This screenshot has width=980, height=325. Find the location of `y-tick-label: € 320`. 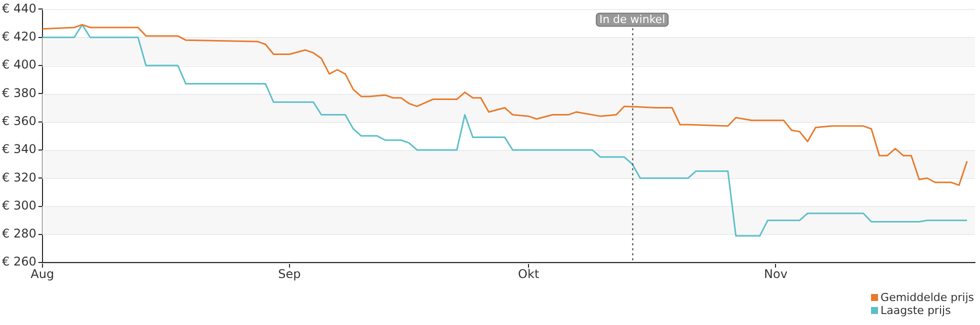

y-tick-label: € 320 is located at coordinates (19, 177).